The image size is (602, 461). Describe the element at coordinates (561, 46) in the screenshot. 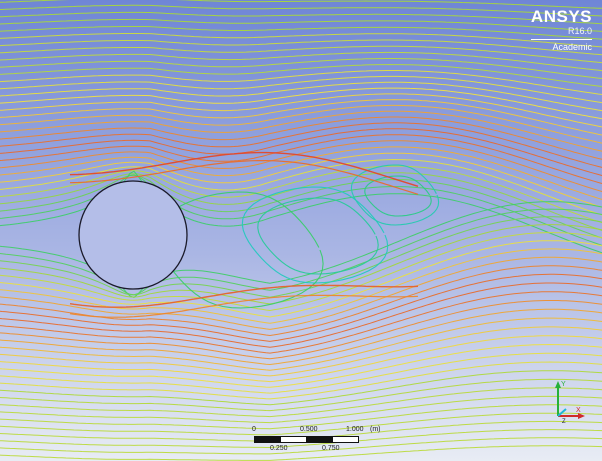

I see `license-label: Academic` at that location.